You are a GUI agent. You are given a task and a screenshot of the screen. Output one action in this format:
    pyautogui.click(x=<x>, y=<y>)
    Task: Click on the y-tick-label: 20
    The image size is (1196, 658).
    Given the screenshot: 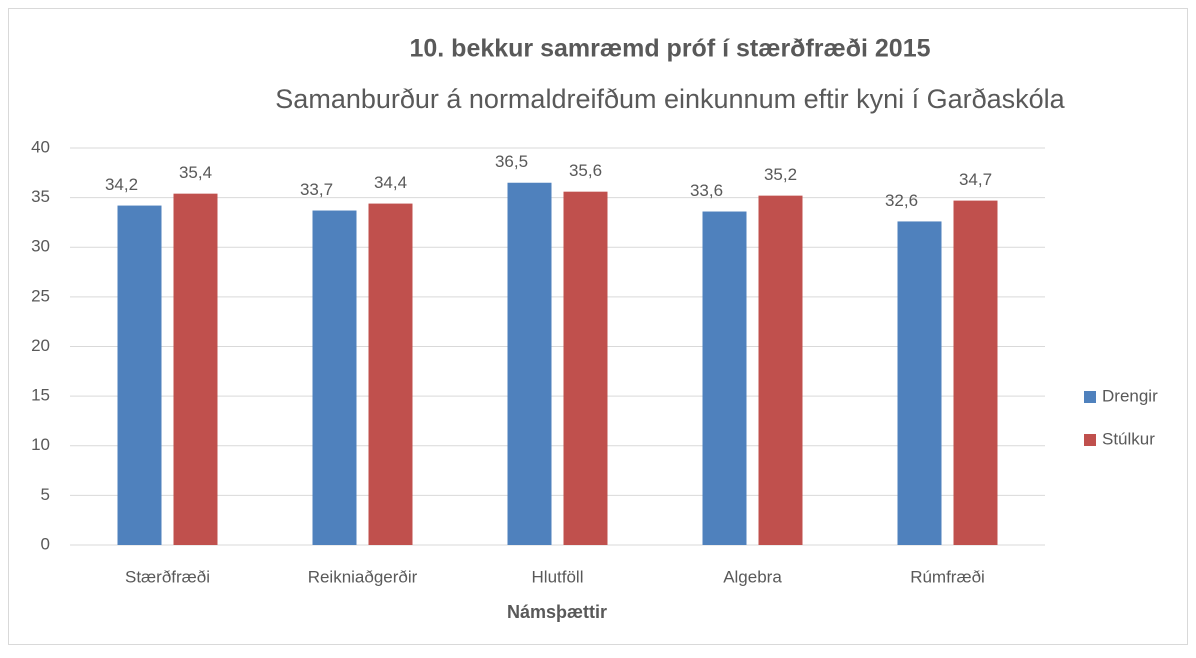 What is the action you would take?
    pyautogui.click(x=40, y=345)
    